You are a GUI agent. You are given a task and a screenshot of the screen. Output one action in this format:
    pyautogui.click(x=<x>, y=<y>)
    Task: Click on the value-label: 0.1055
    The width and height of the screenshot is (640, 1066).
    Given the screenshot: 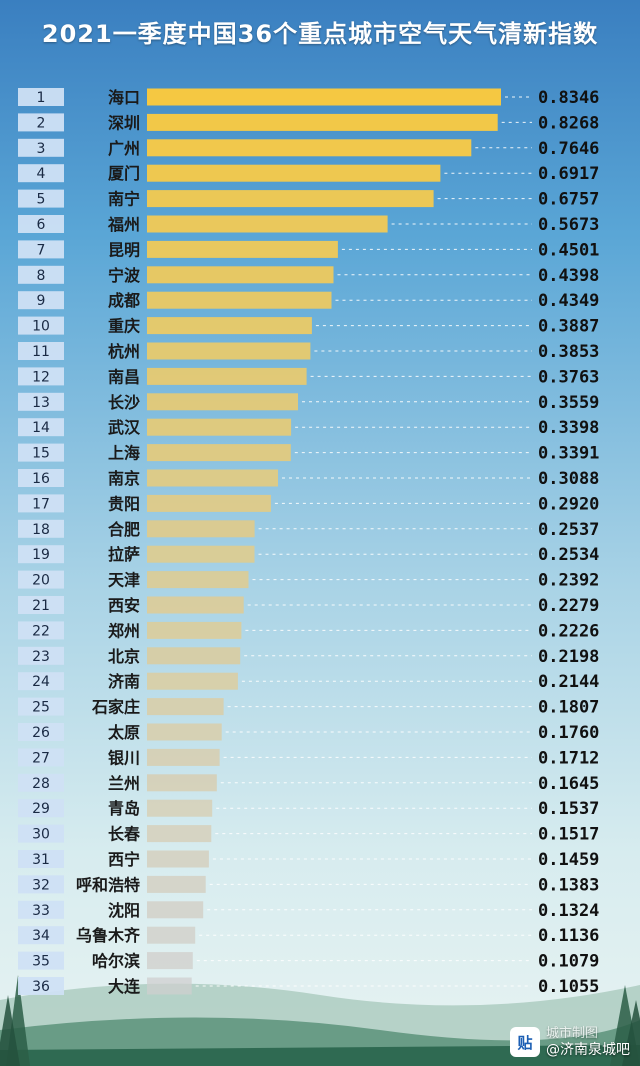 What is the action you would take?
    pyautogui.click(x=568, y=987)
    